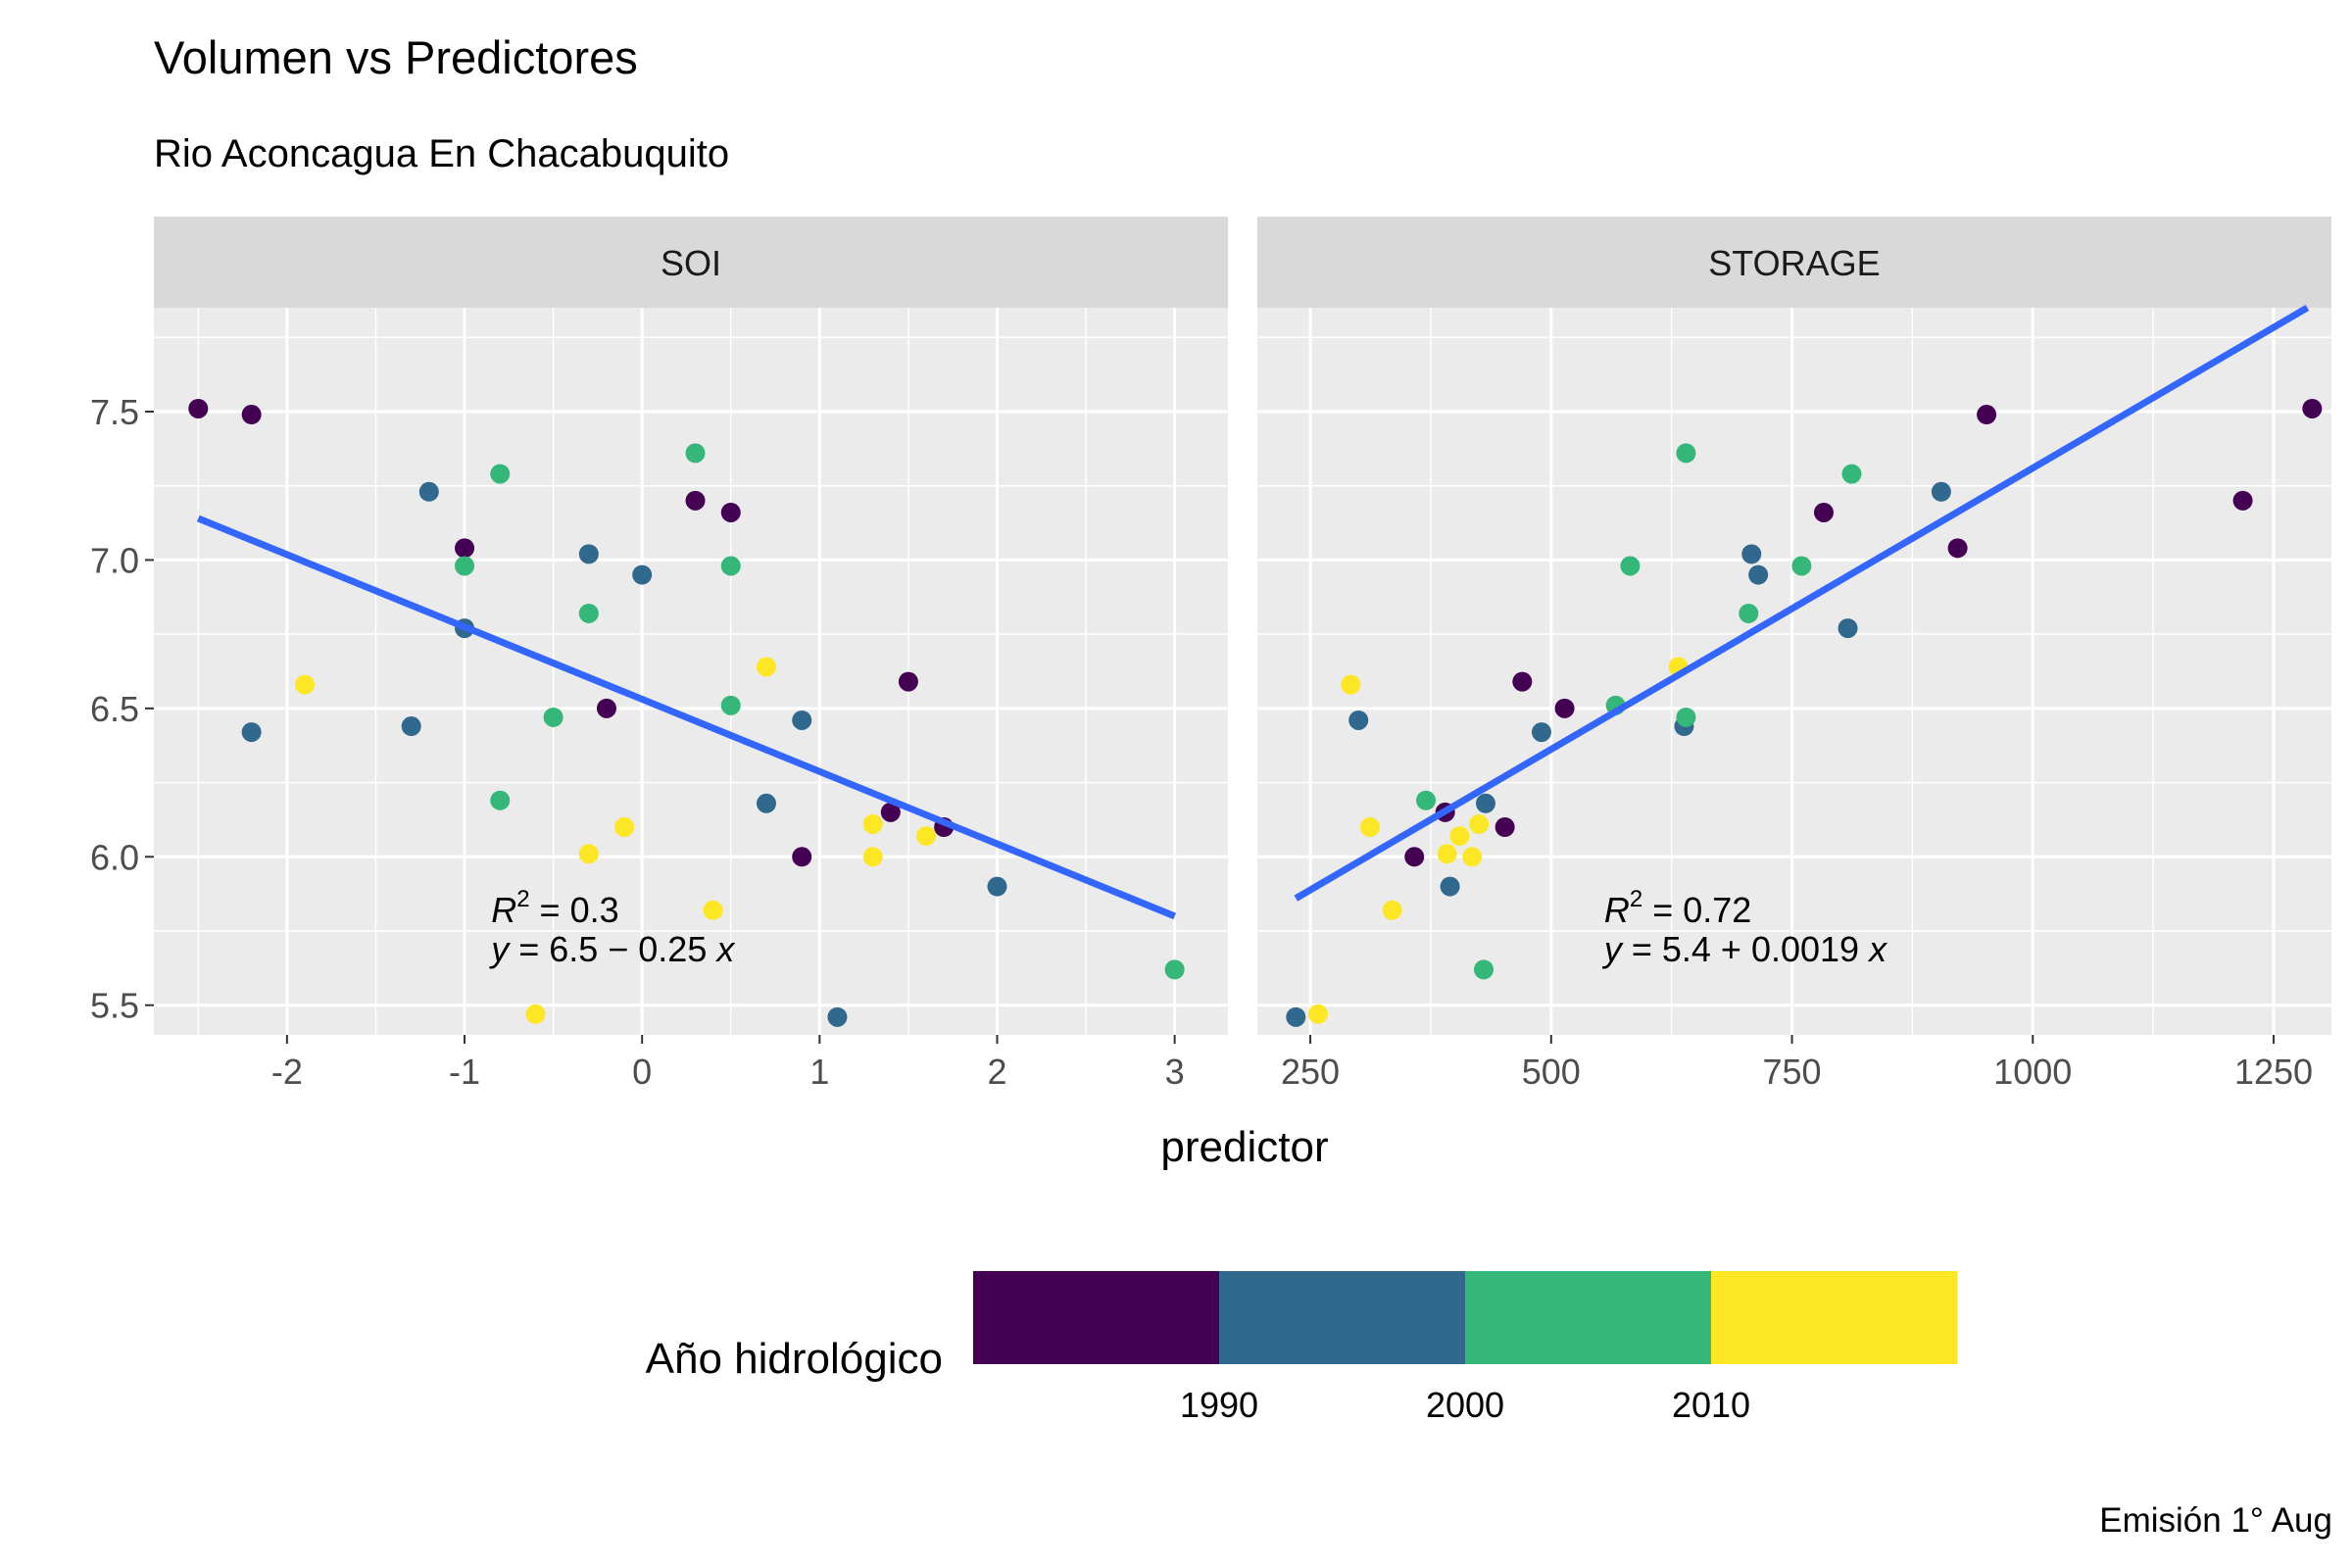 This screenshot has height=1568, width=2352. What do you see at coordinates (1711, 1405) in the screenshot?
I see `legend-label: 2010` at bounding box center [1711, 1405].